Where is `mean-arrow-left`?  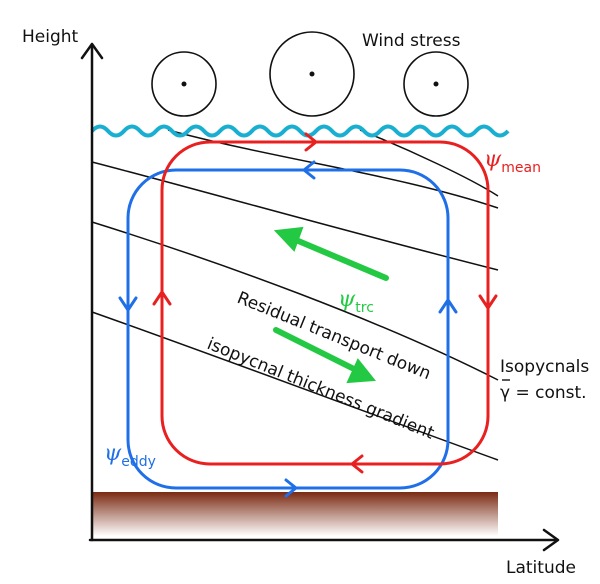 mean-arrow-left is located at coordinates (162, 298).